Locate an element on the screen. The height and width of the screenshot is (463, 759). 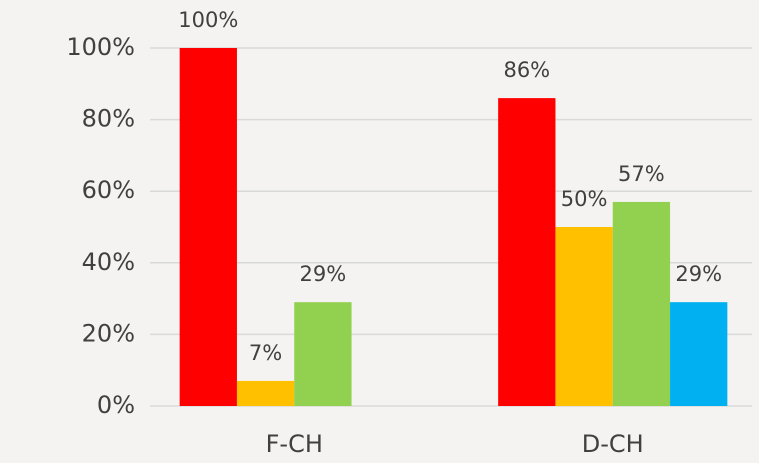
data-label: 50% is located at coordinates (584, 199).